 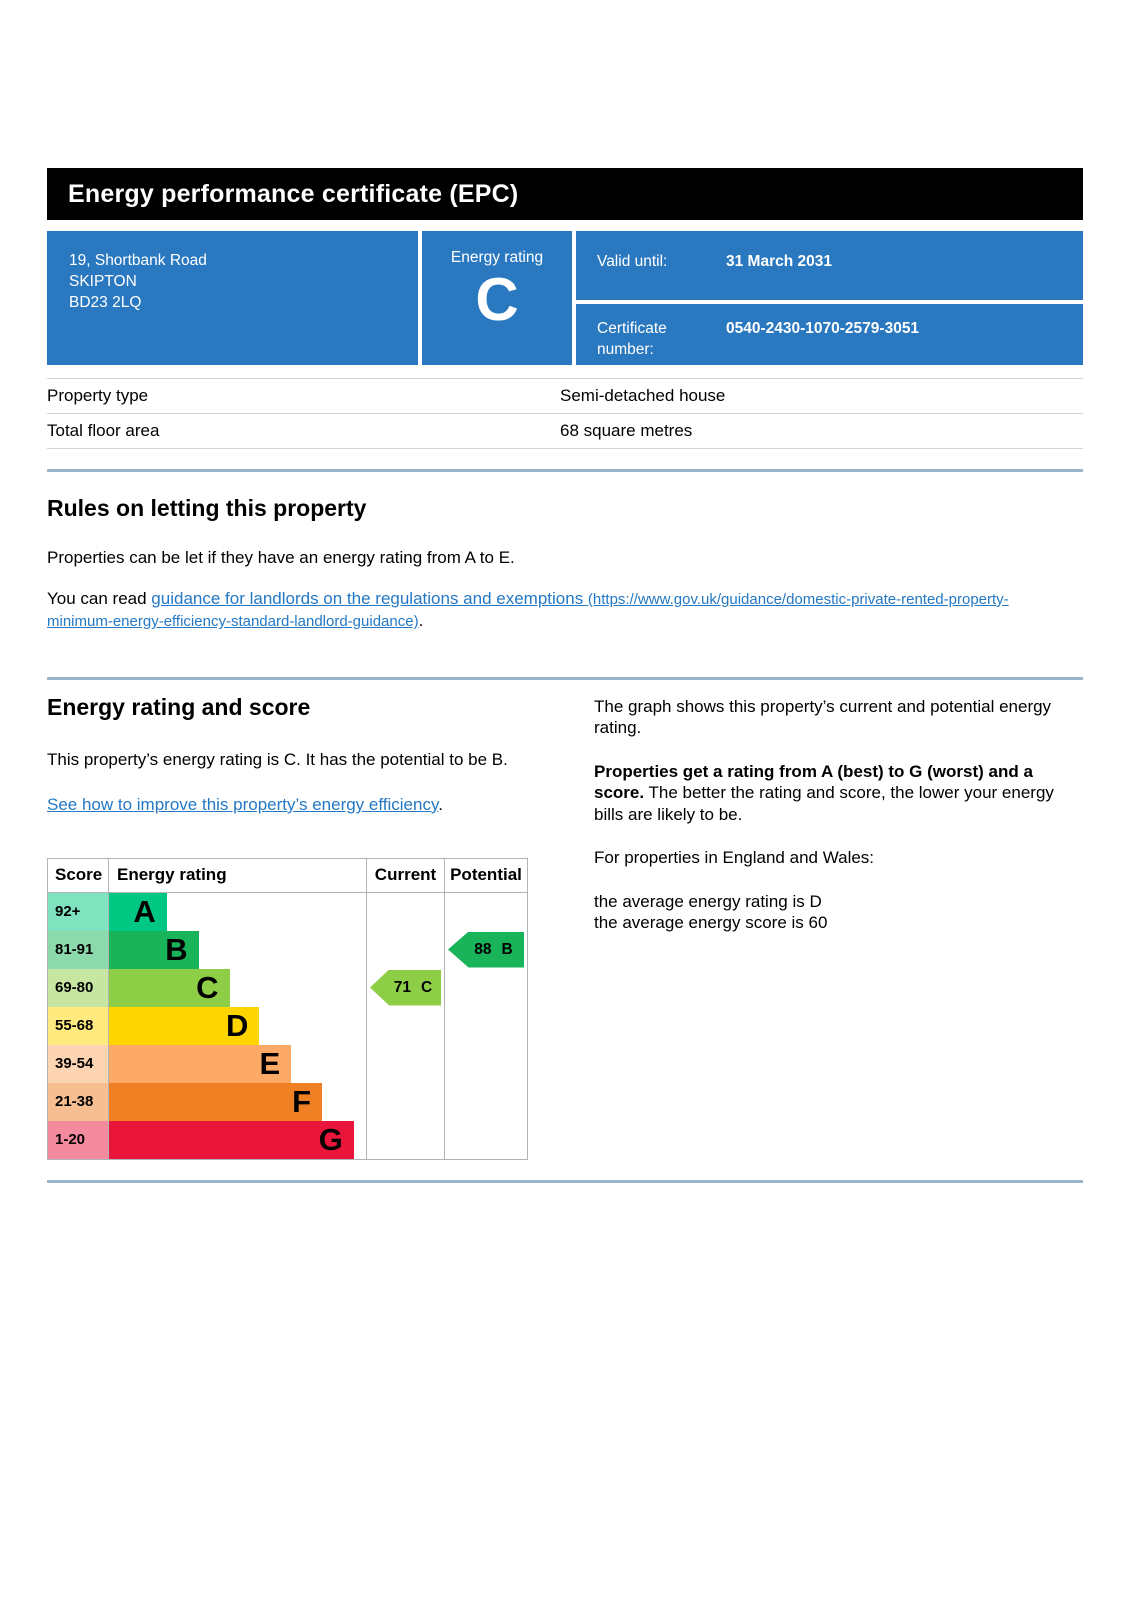 What do you see at coordinates (427, 987) in the screenshot?
I see `current-letter: C` at bounding box center [427, 987].